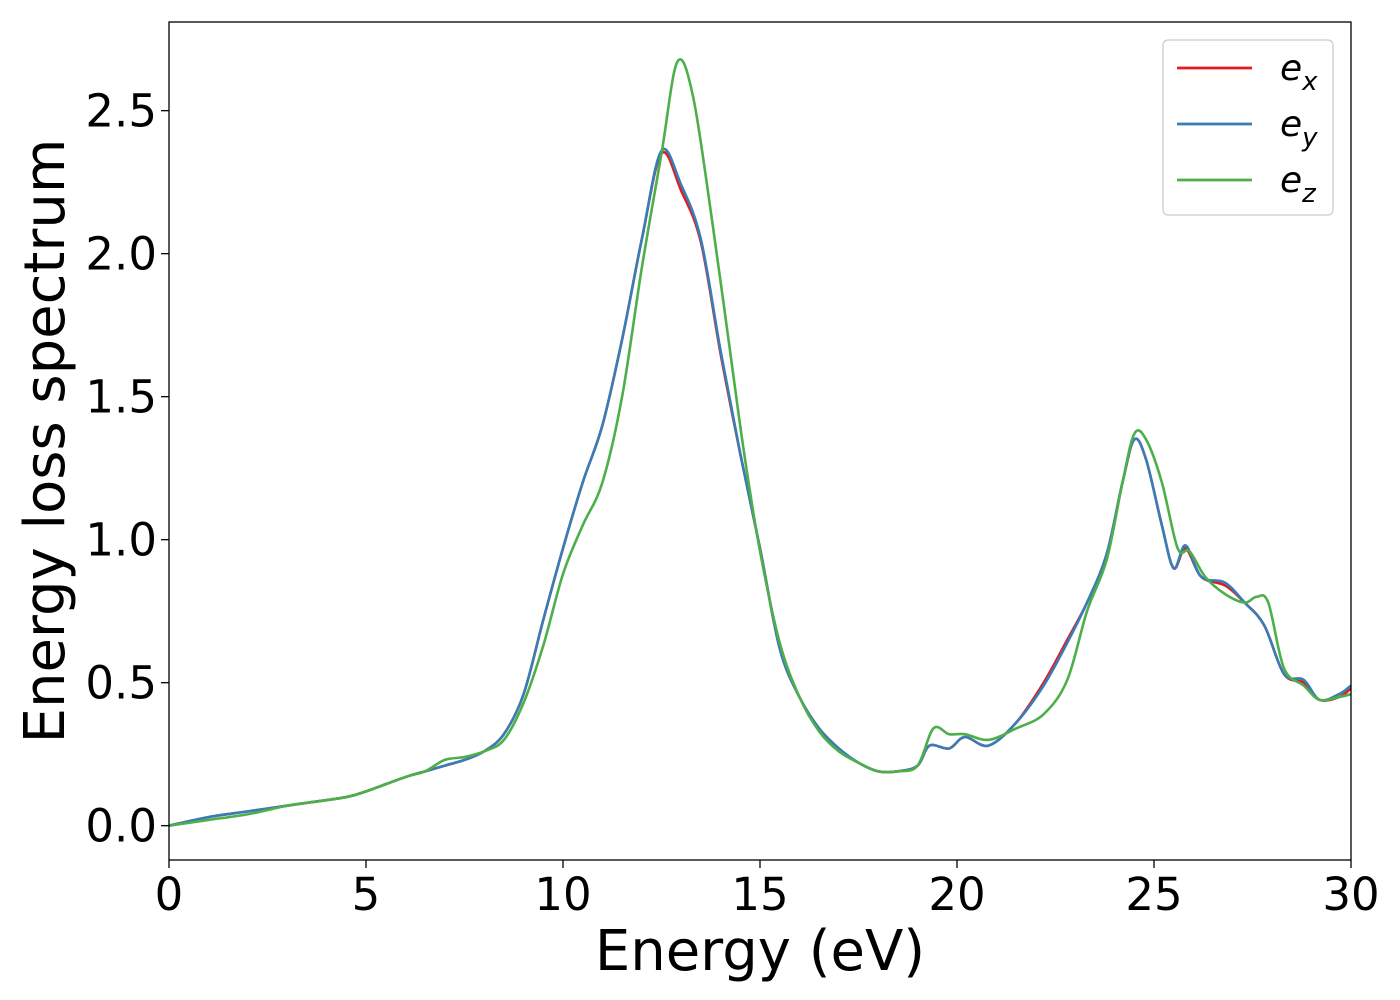  What do you see at coordinates (1350, 894) in the screenshot?
I see `x-tick-label: 30` at bounding box center [1350, 894].